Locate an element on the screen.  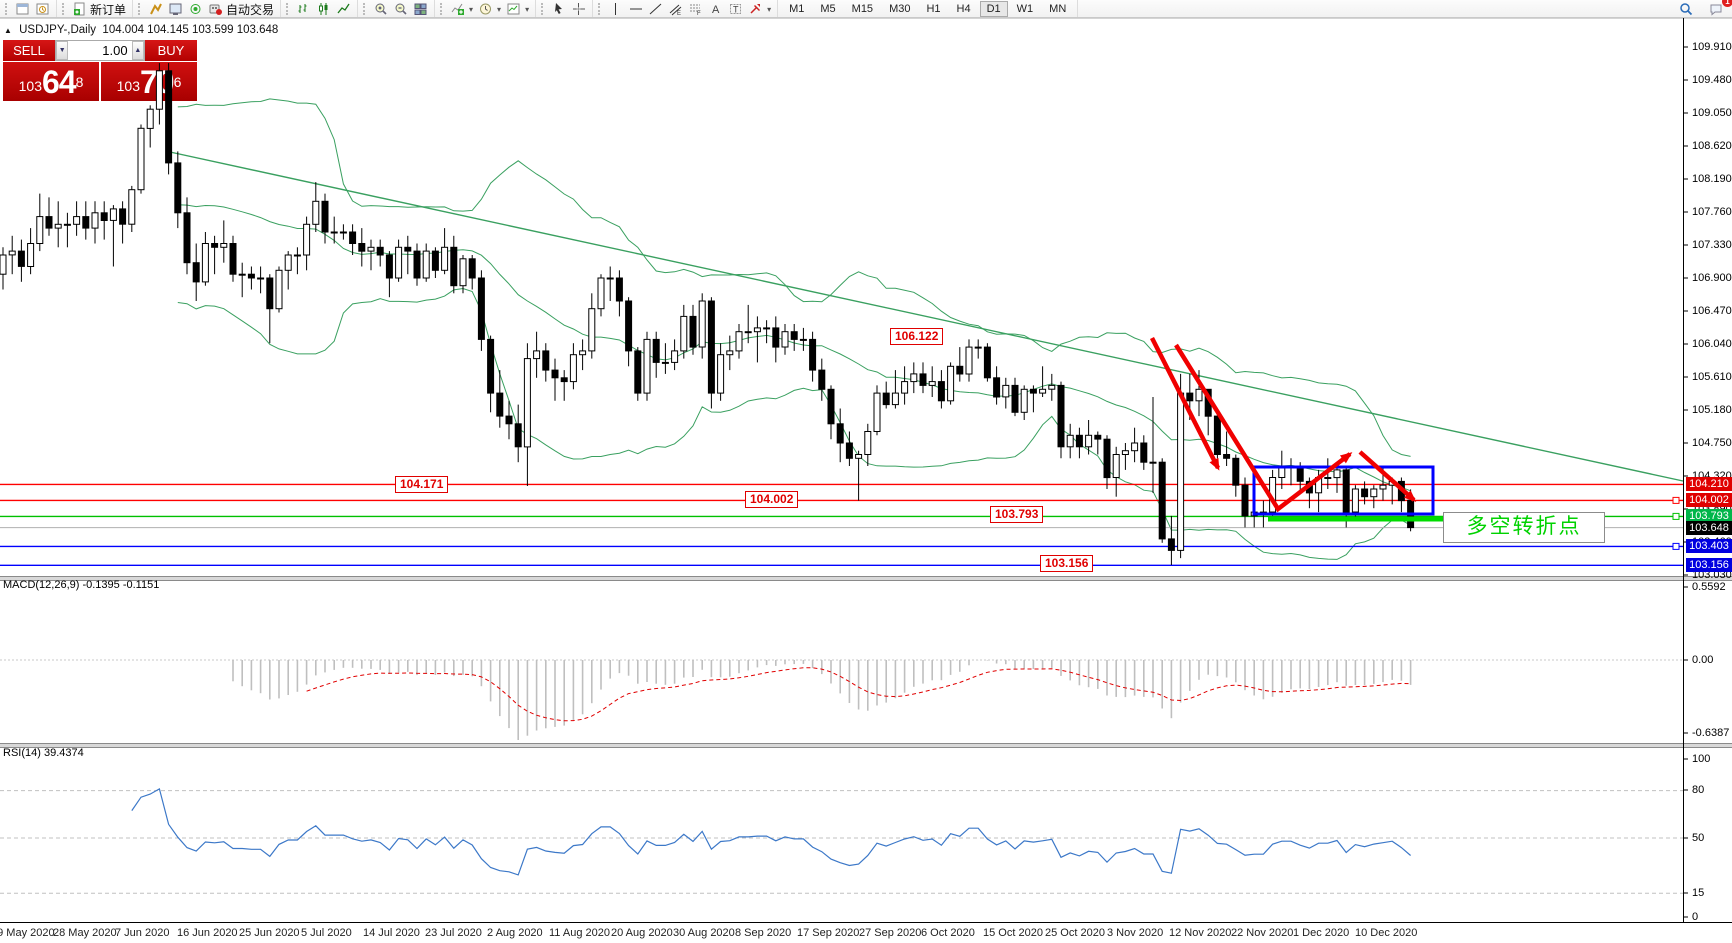
vline-icon is located at coordinates (616, 9).